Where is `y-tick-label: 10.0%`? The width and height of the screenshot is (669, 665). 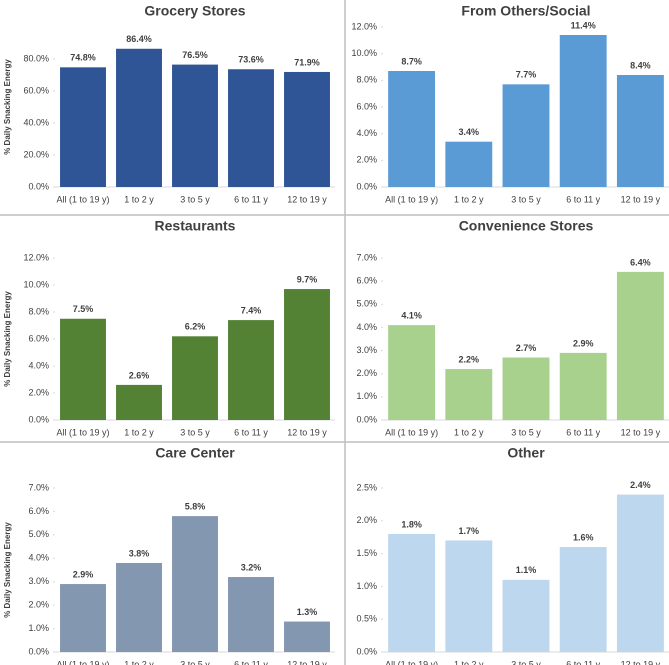 y-tick-label: 10.0% is located at coordinates (364, 53).